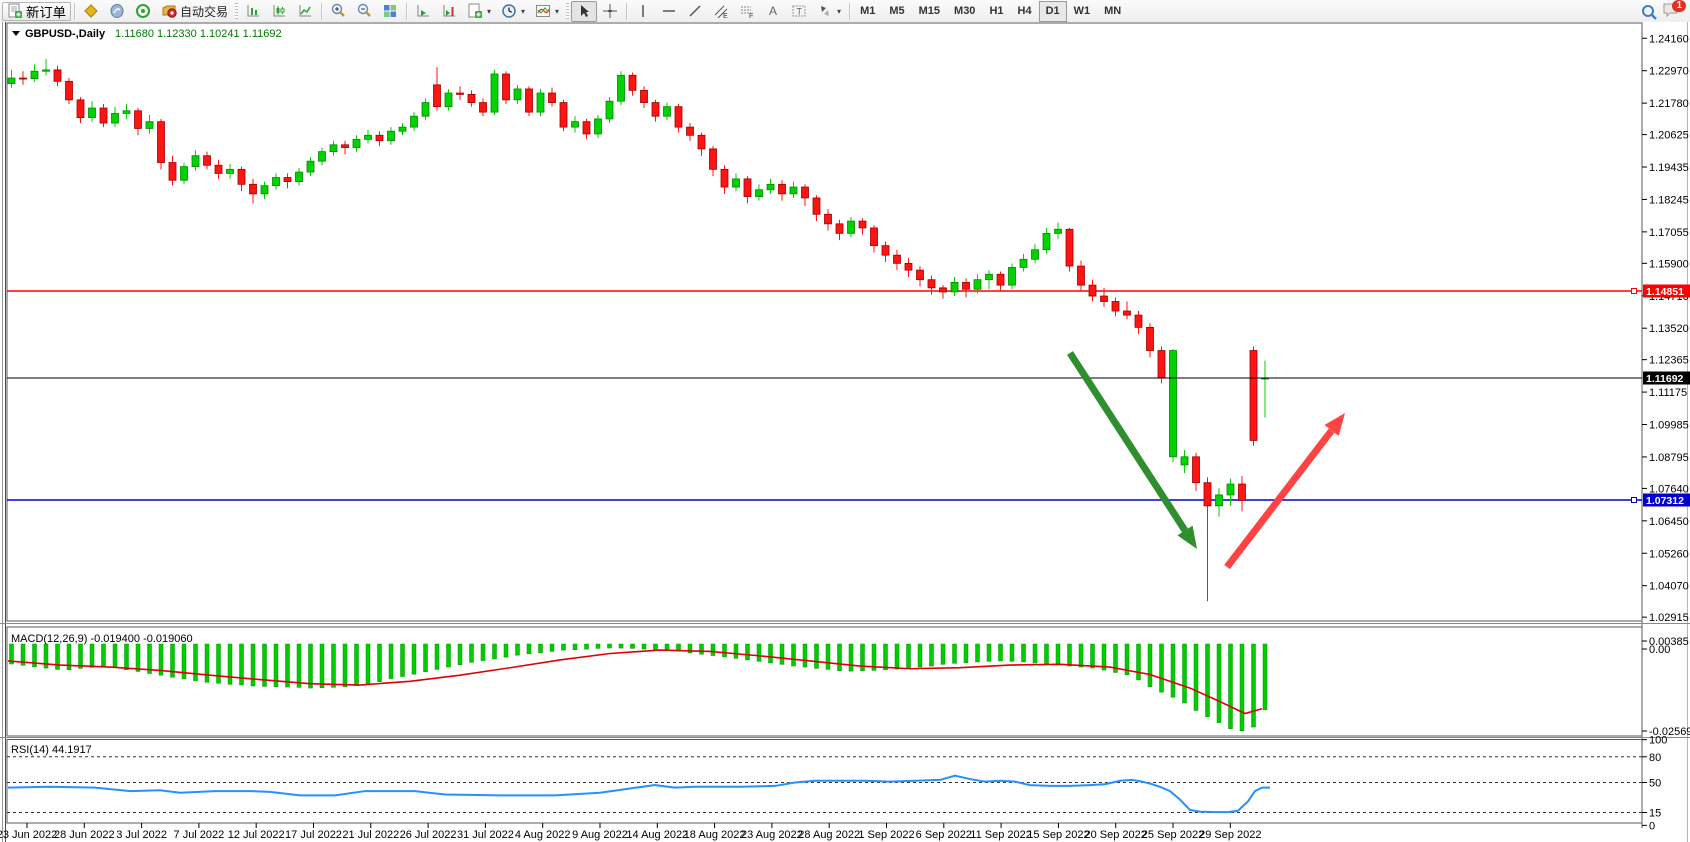 This screenshot has height=842, width=1690. I want to click on timeframe-m15: M15, so click(929, 11).